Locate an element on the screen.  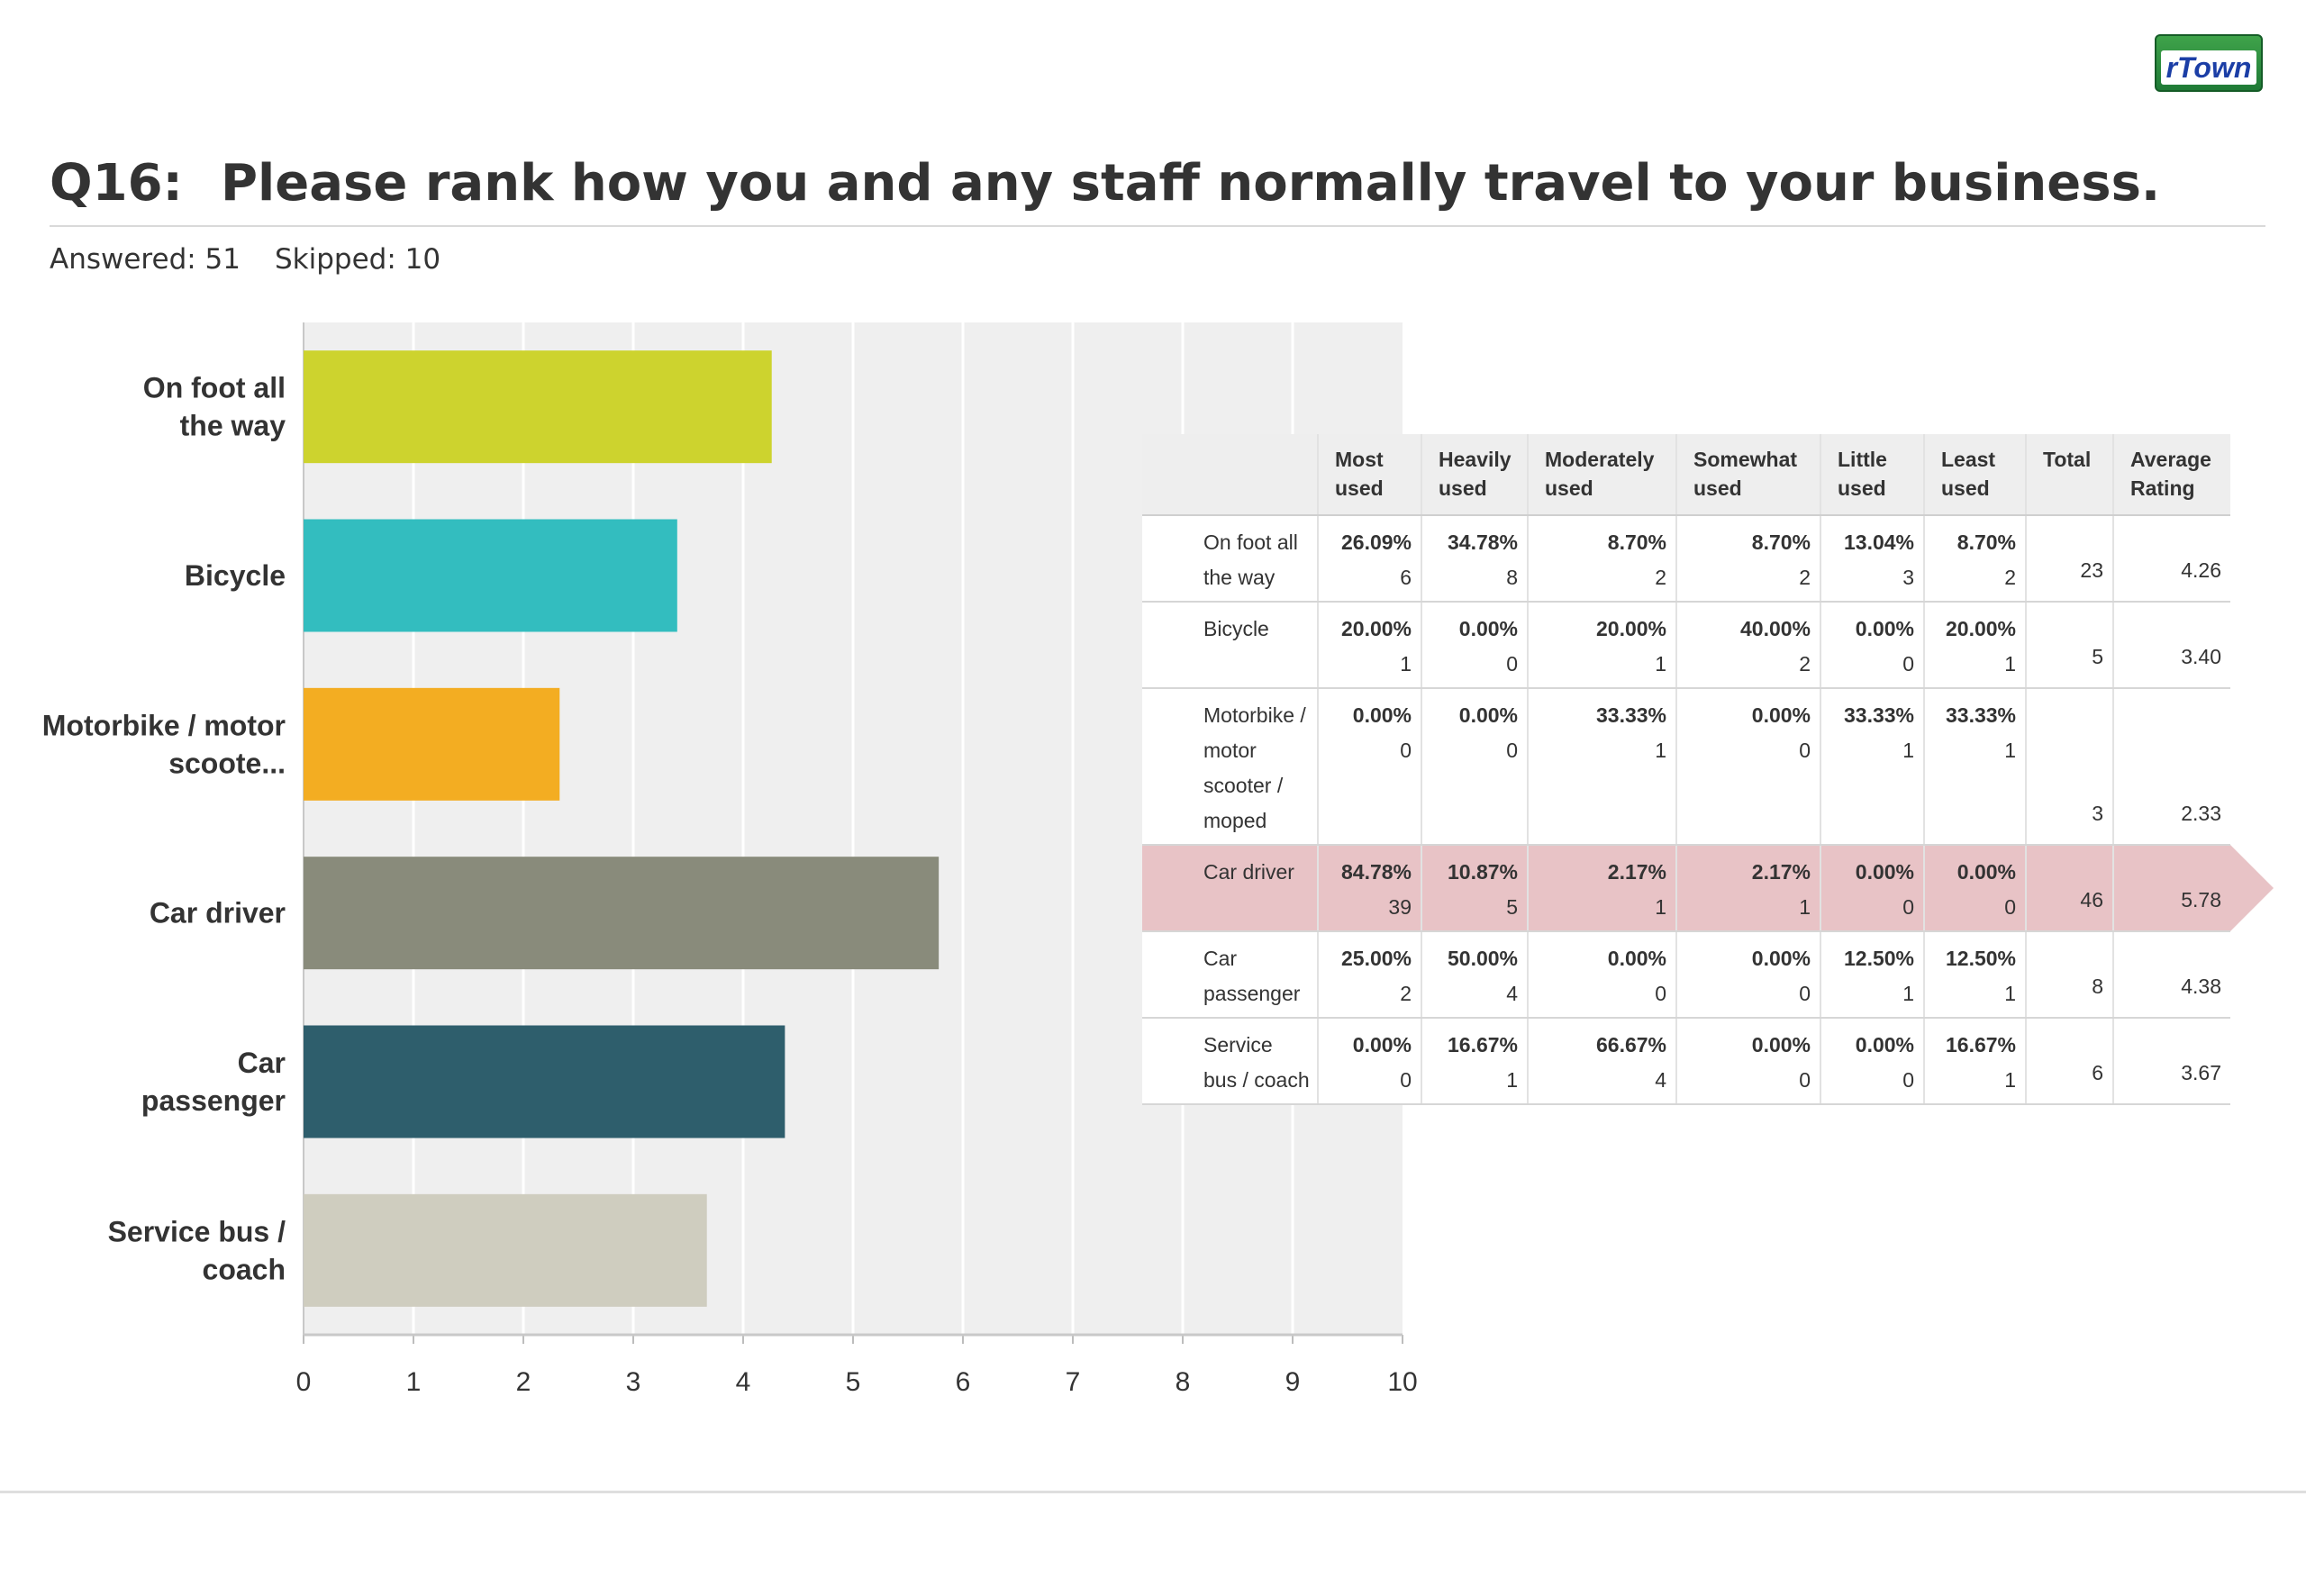
cell-percent: 34.78% is located at coordinates (1482, 542).